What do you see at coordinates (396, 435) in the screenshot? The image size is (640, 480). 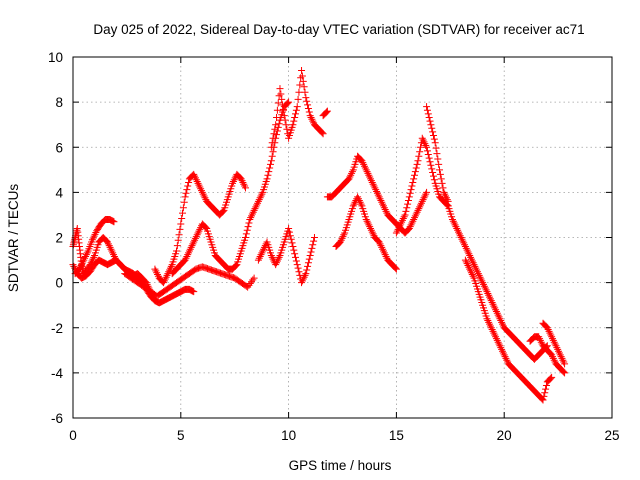 I see `x-tick-label: 15` at bounding box center [396, 435].